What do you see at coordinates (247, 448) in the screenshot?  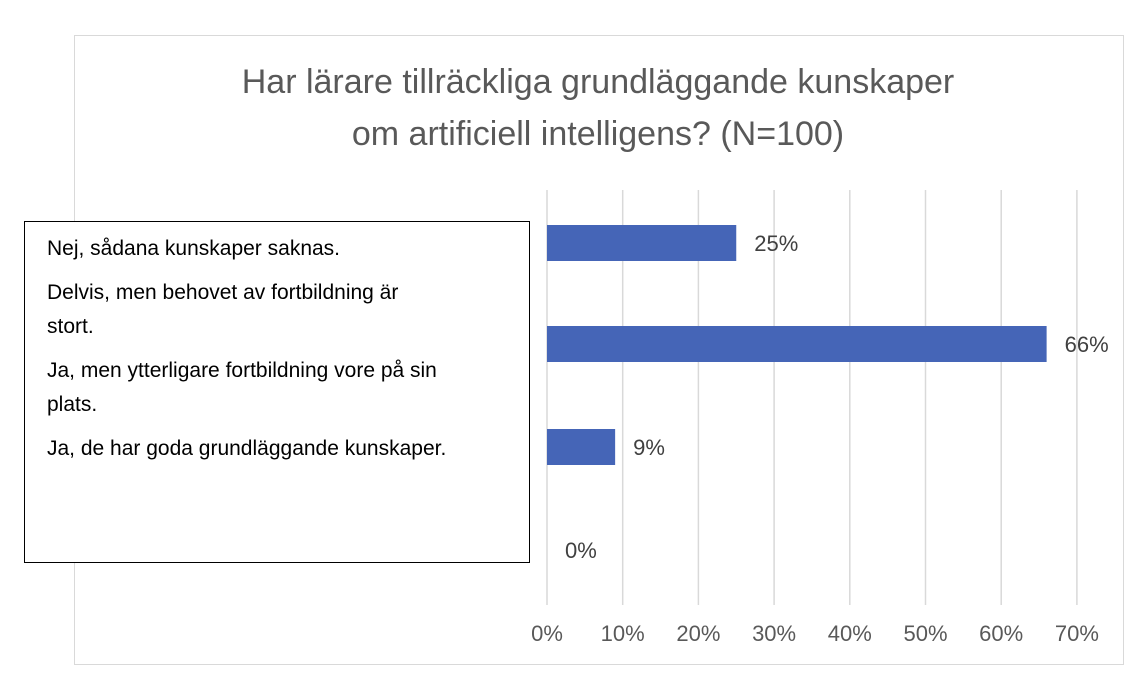 I see `category-label-line: Ja, de har goda grundläggande kunskaper.` at bounding box center [247, 448].